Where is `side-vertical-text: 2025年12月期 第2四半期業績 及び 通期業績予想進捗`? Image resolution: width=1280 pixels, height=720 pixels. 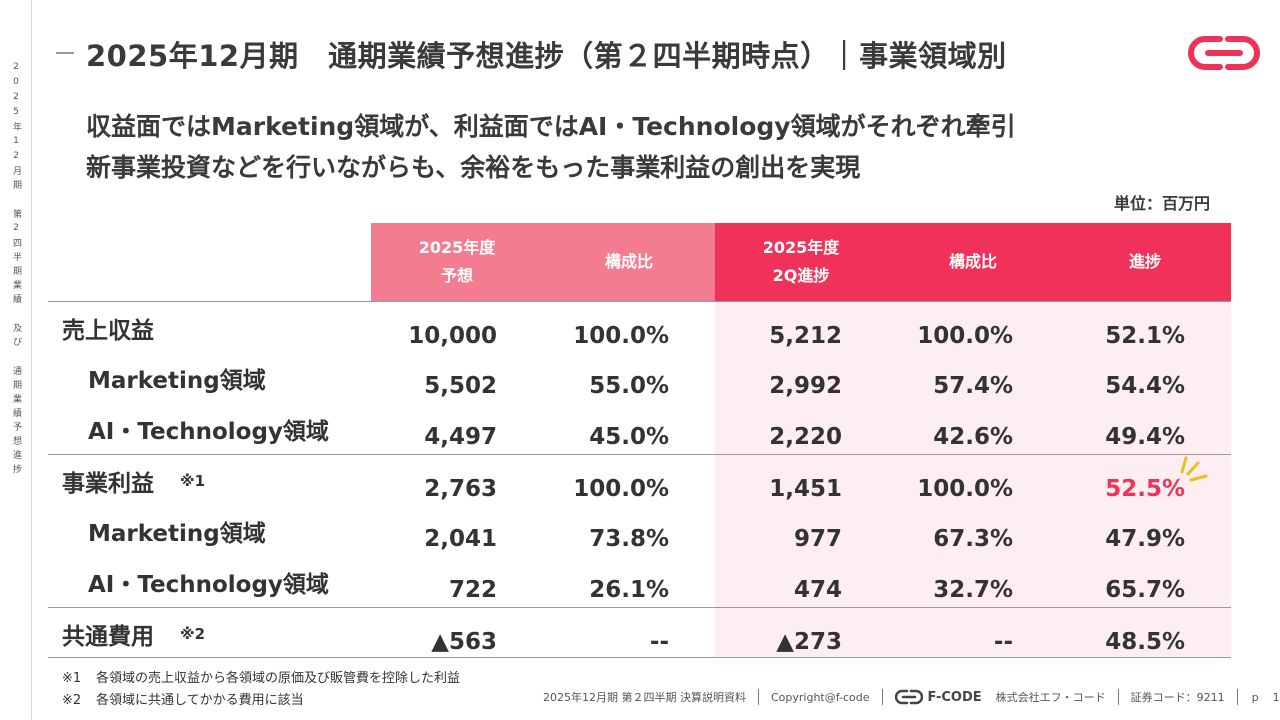
side-vertical-text: 2025年12月期 第2四半期業績 及び 通期業績予想進捗 is located at coordinates (16, 270).